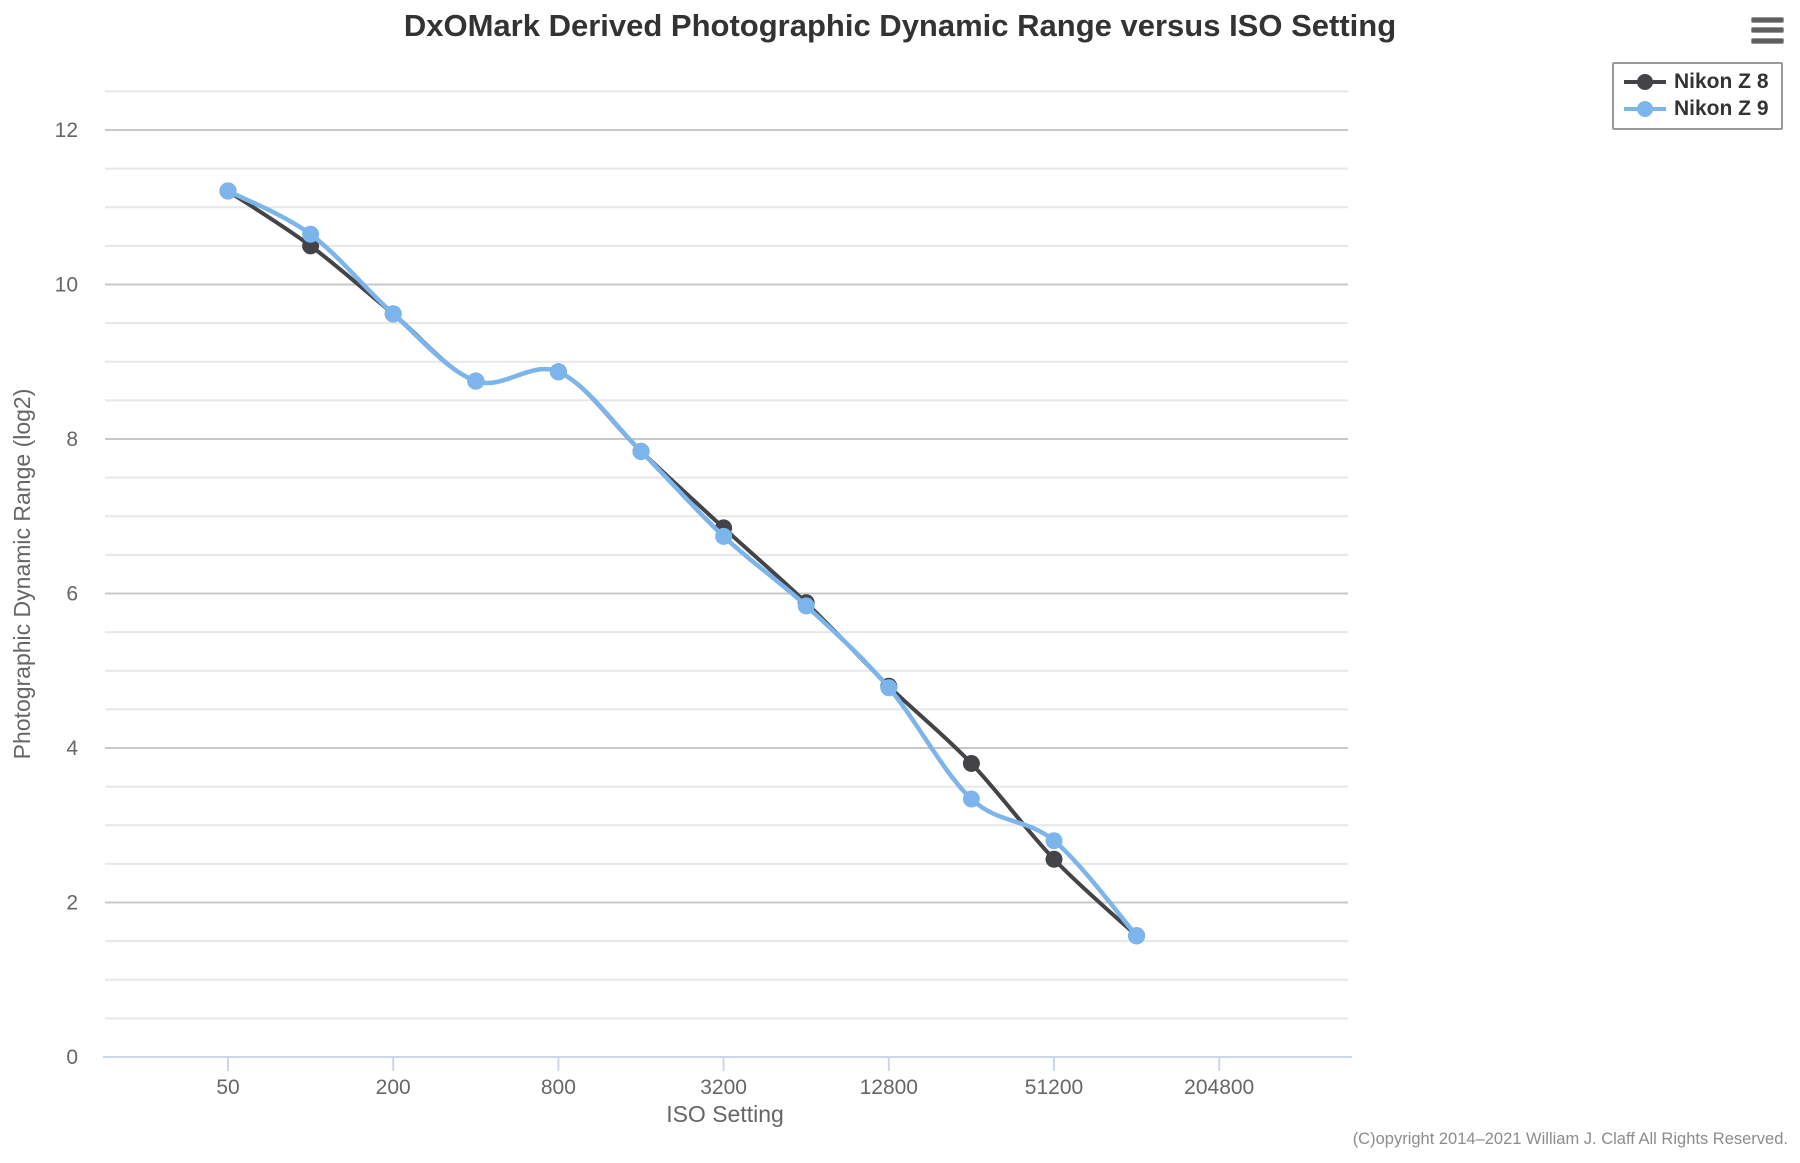  Describe the element at coordinates (723, 1087) in the screenshot. I see `x-tick-label: 3200` at that location.